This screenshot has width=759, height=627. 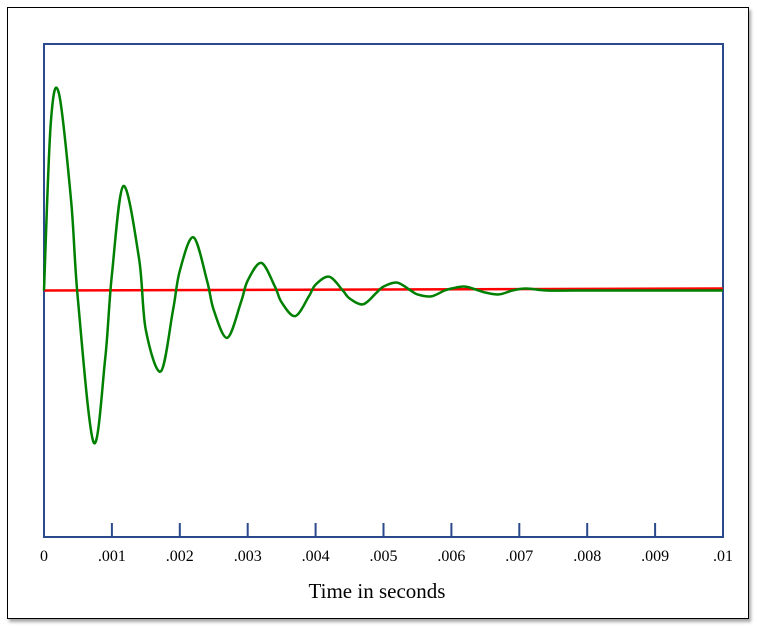 I want to click on series-line-red, so click(x=383, y=289).